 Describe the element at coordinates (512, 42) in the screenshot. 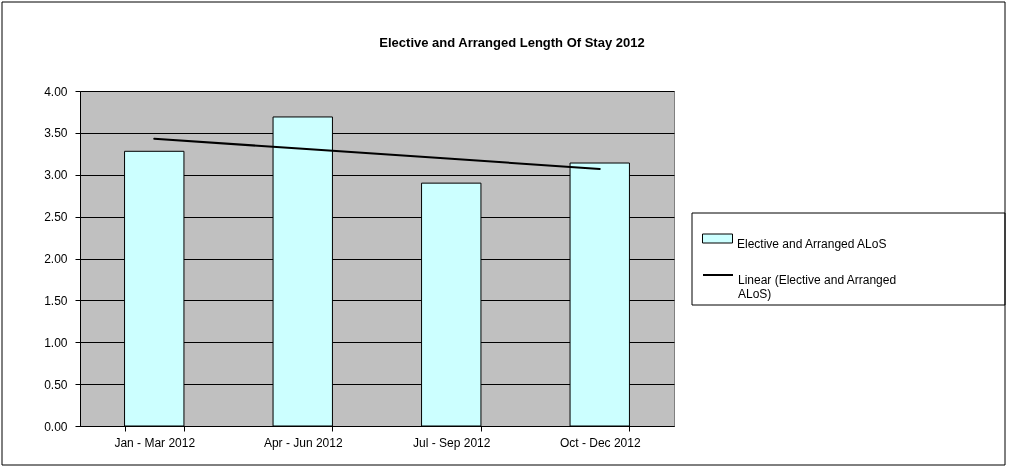

I see `chart-title: Elective and Arranged Length Of Stay 2012` at that location.